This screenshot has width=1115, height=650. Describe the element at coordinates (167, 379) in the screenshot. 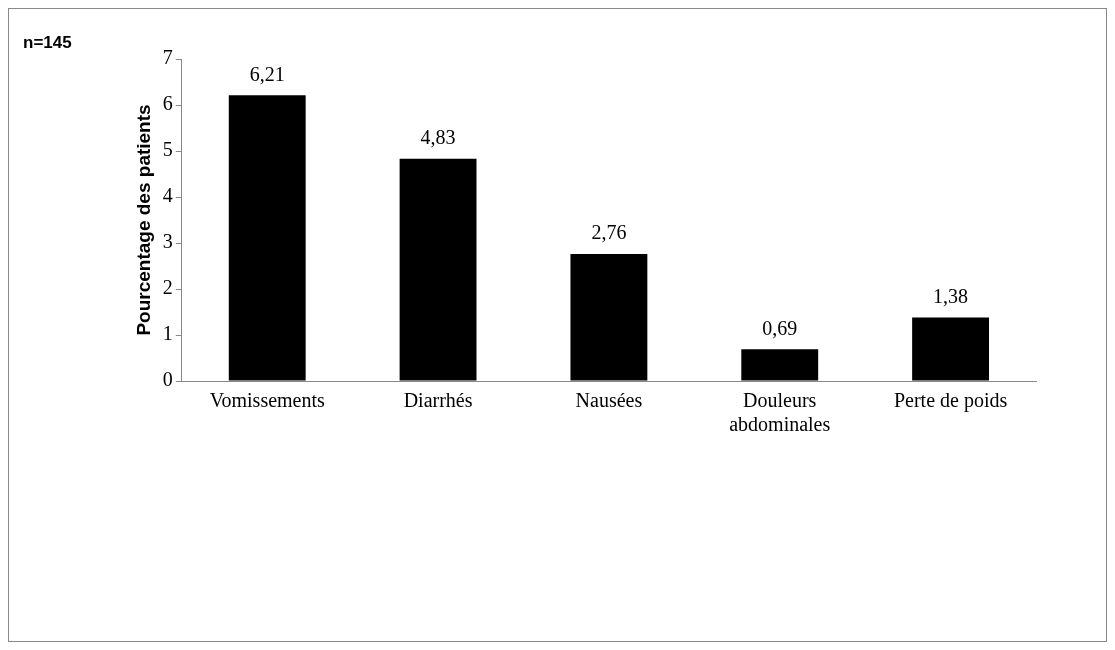

I see `y-tick-label: 0` at that location.